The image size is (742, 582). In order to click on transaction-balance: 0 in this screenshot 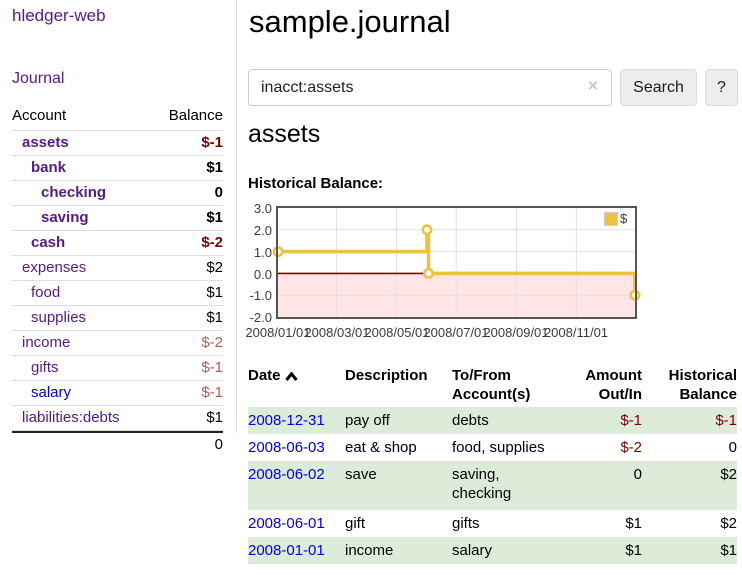, I will do `click(732, 447)`.